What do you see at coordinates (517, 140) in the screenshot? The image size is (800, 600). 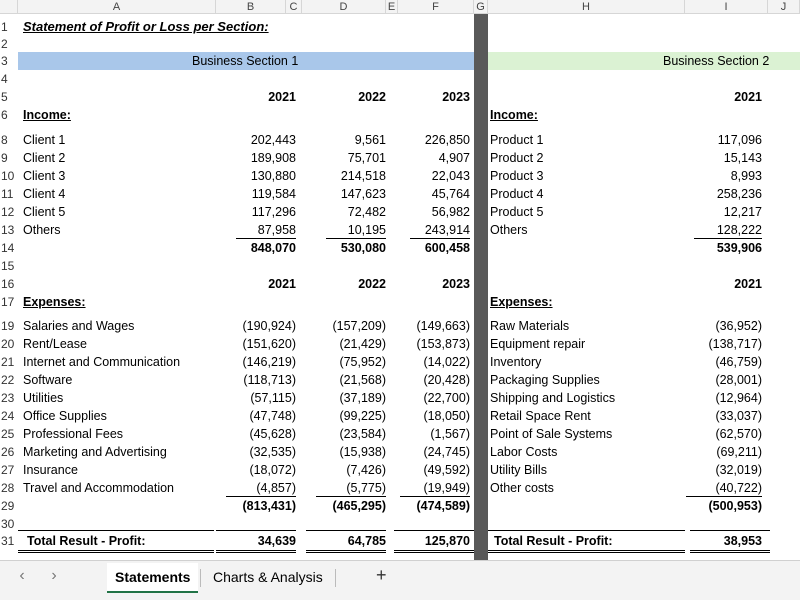 I see `income-item-label: Product 1` at bounding box center [517, 140].